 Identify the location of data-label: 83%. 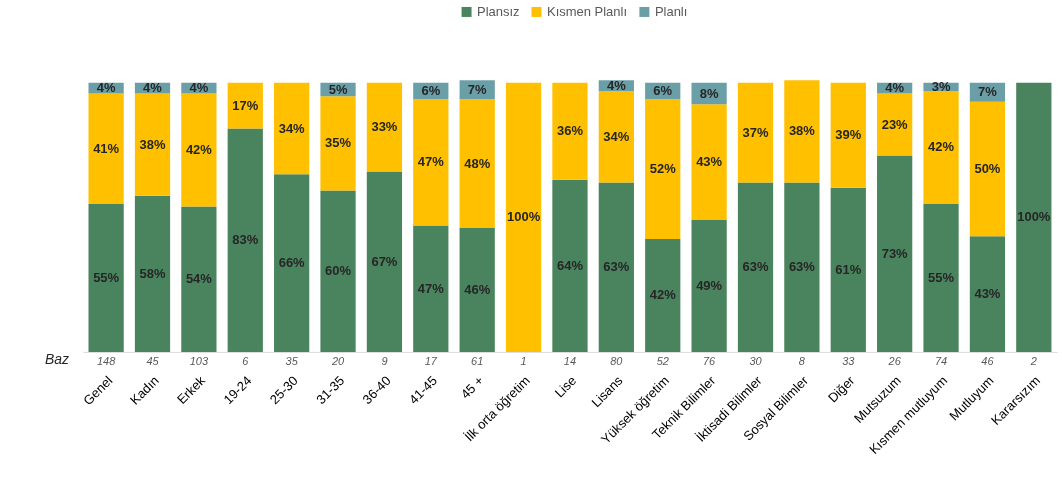
(245, 240).